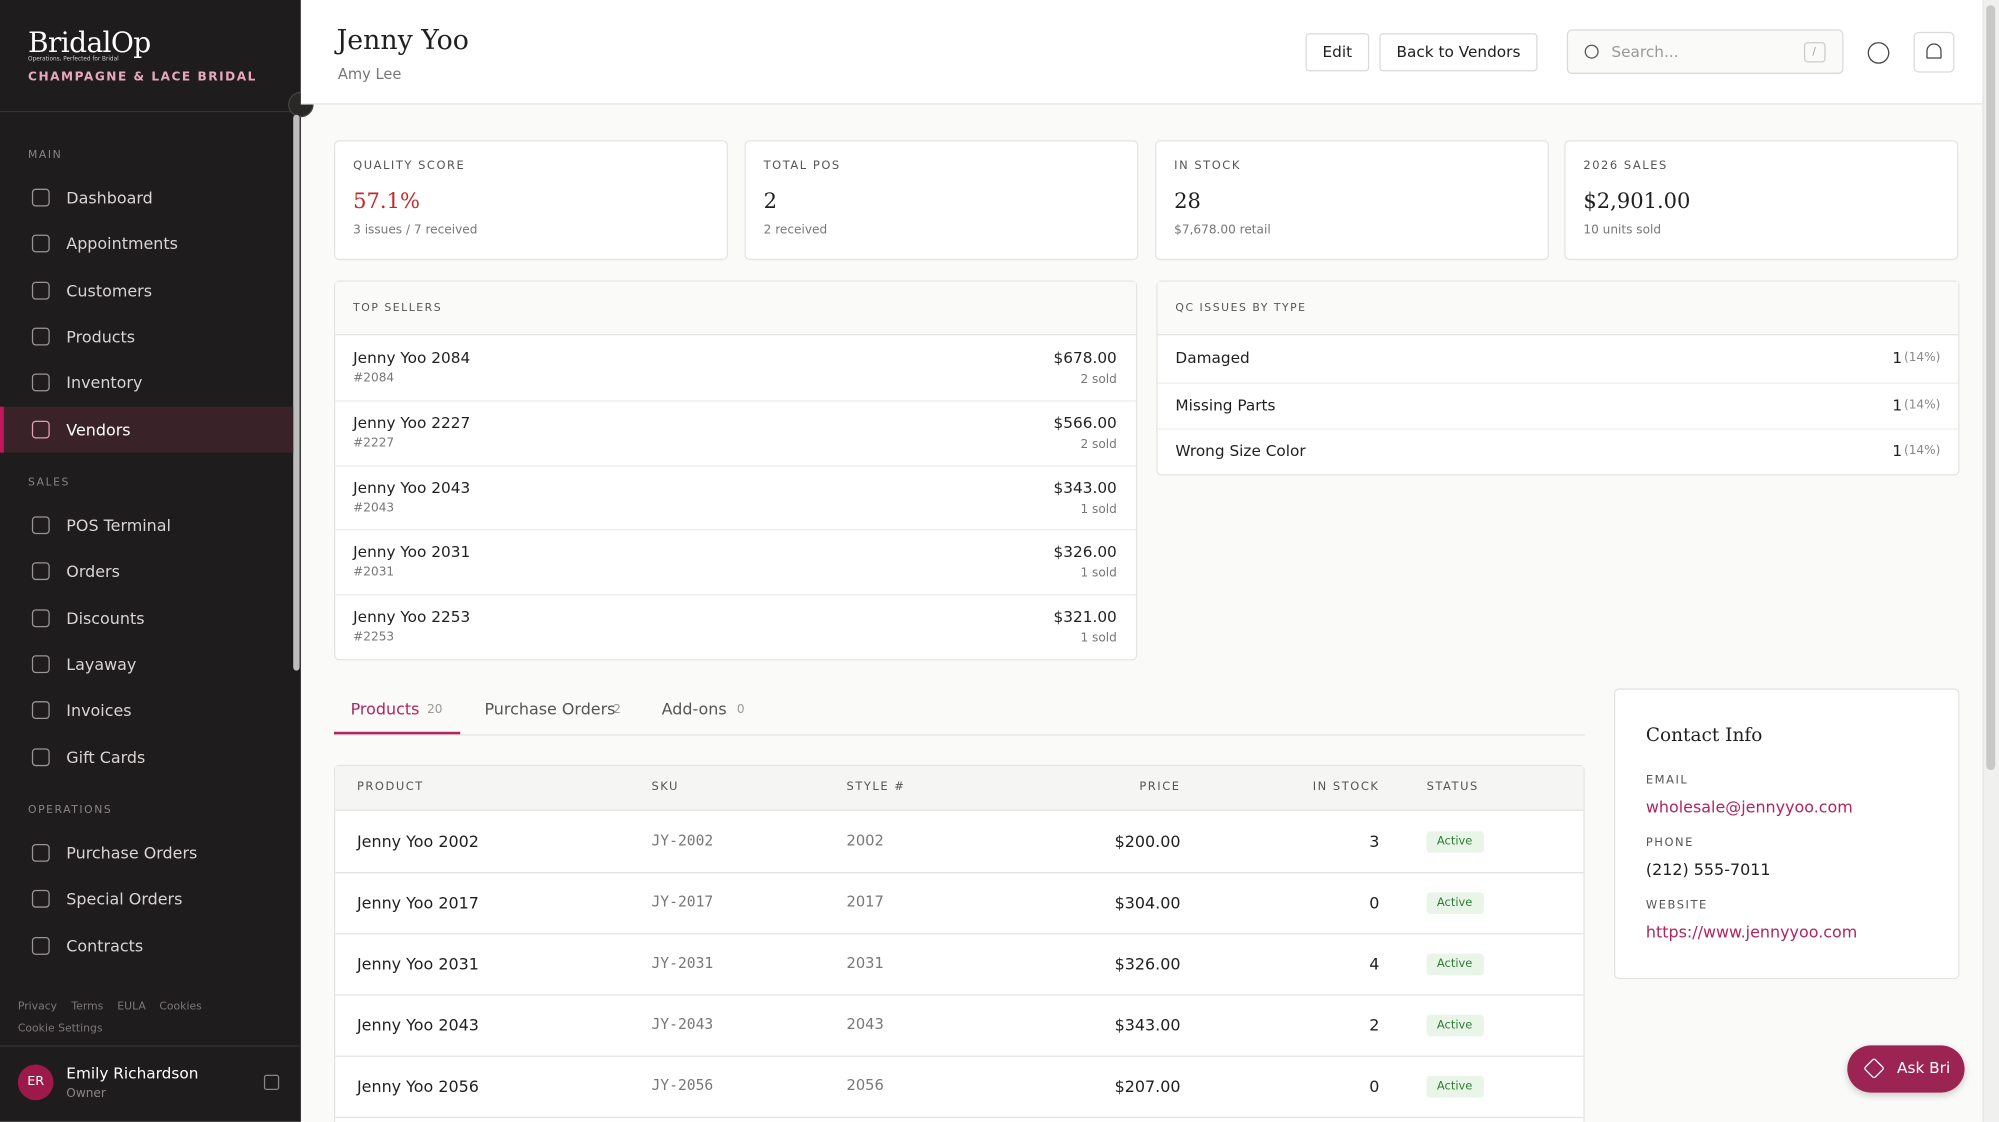  Describe the element at coordinates (1374, 1086) in the screenshot. I see `cell: 0` at that location.